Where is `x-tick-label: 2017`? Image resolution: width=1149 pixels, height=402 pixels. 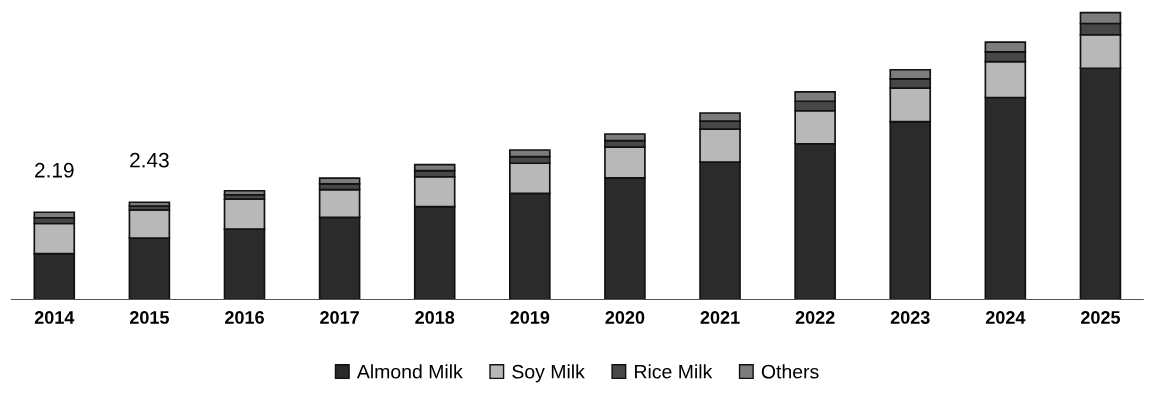 x-tick-label: 2017 is located at coordinates (339, 317).